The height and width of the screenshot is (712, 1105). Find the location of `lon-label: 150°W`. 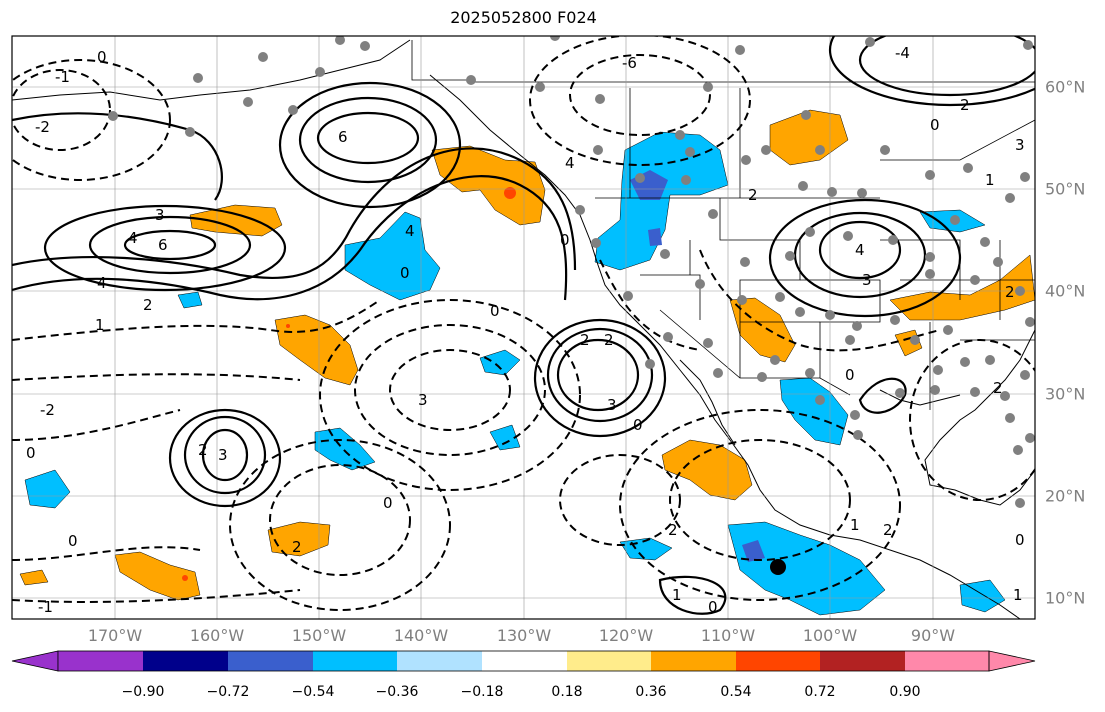

lon-label: 150°W is located at coordinates (319, 635).